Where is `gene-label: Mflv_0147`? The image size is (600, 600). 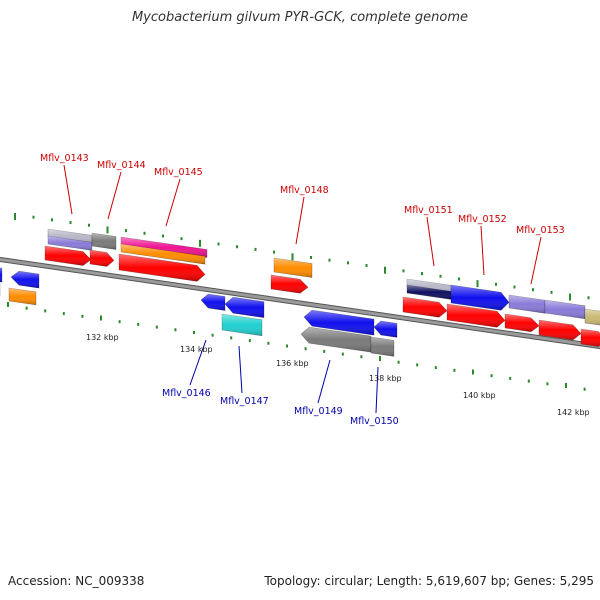 gene-label: Mflv_0147 is located at coordinates (244, 401).